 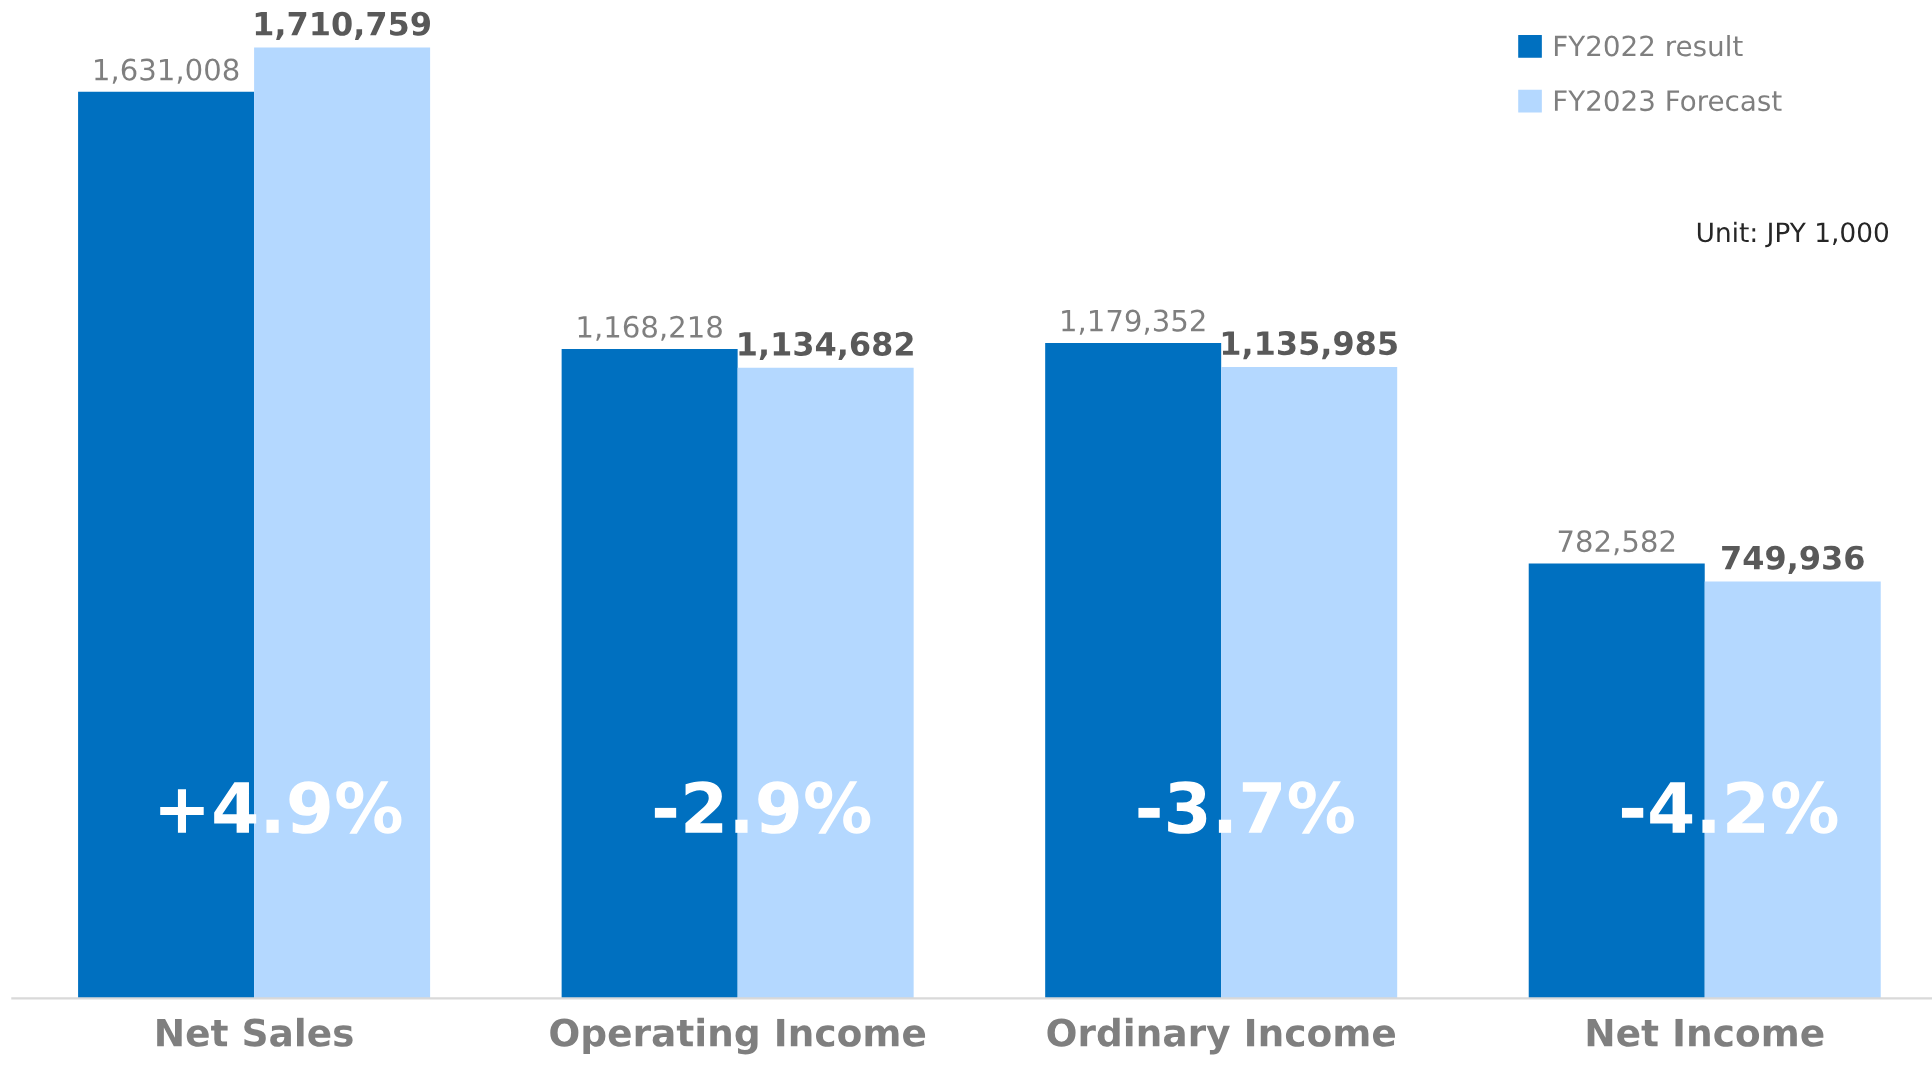 I want to click on annotation: Unit: JPY 1,000, so click(x=1793, y=234).